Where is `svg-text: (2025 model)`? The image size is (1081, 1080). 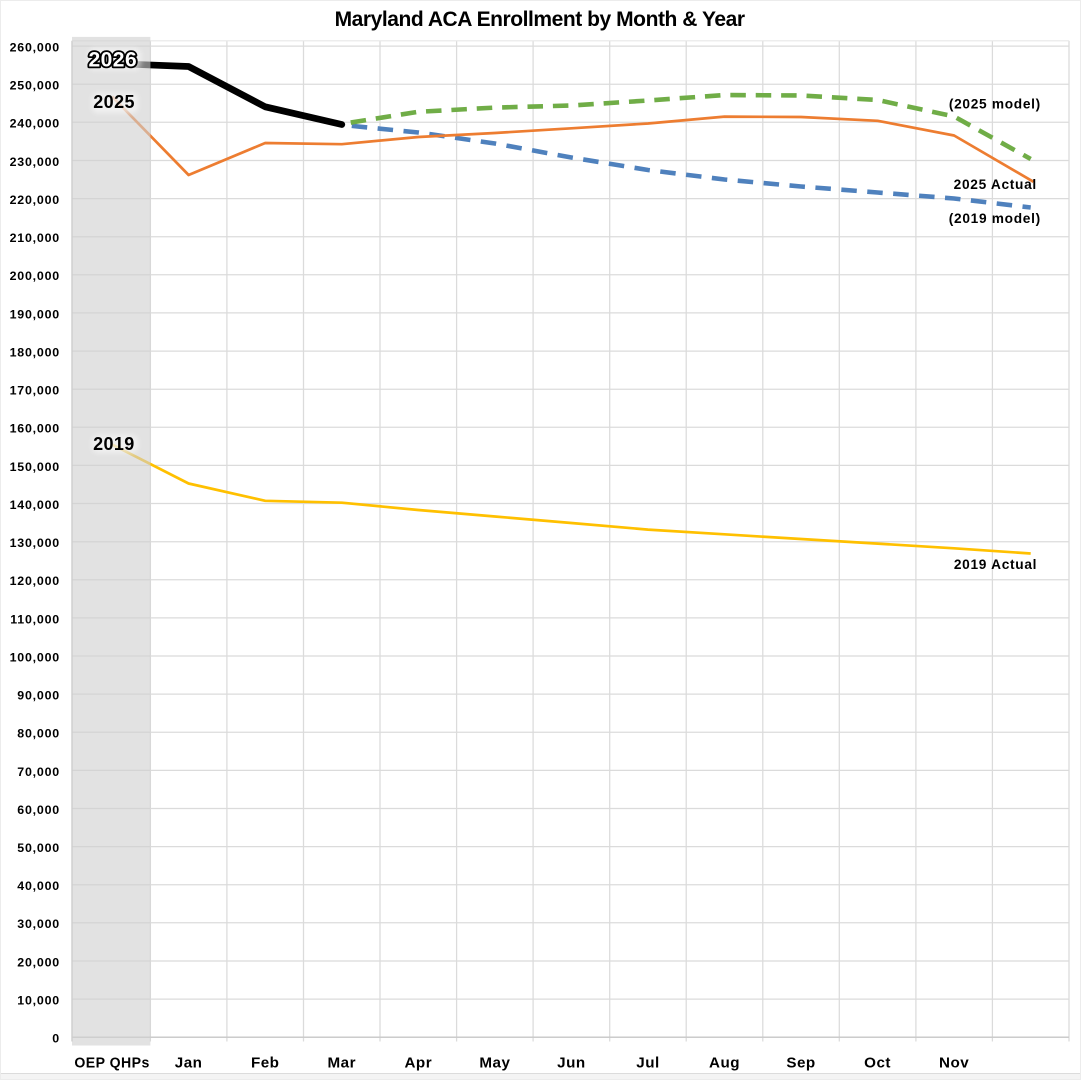
svg-text: (2025 model) is located at coordinates (995, 103).